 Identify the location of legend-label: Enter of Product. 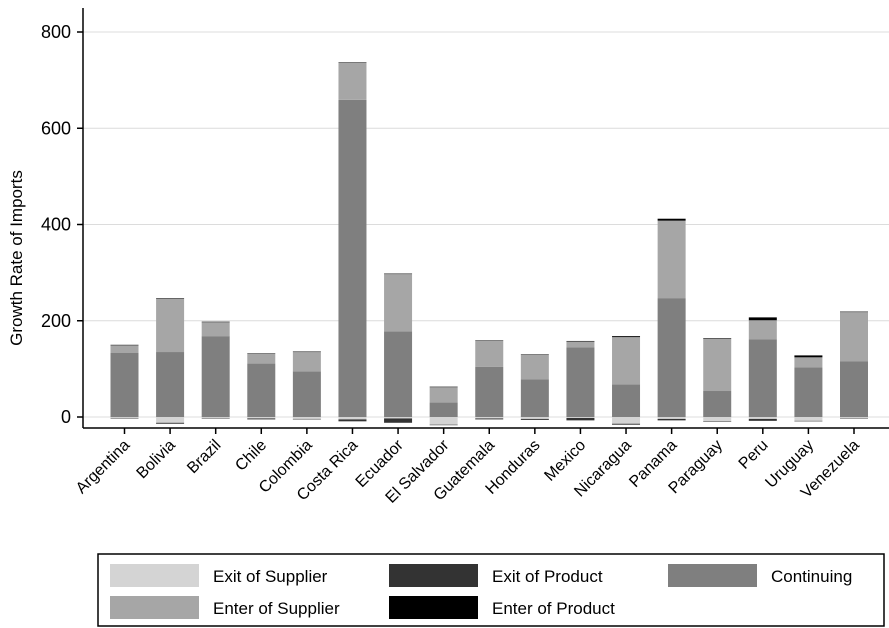
(553, 608).